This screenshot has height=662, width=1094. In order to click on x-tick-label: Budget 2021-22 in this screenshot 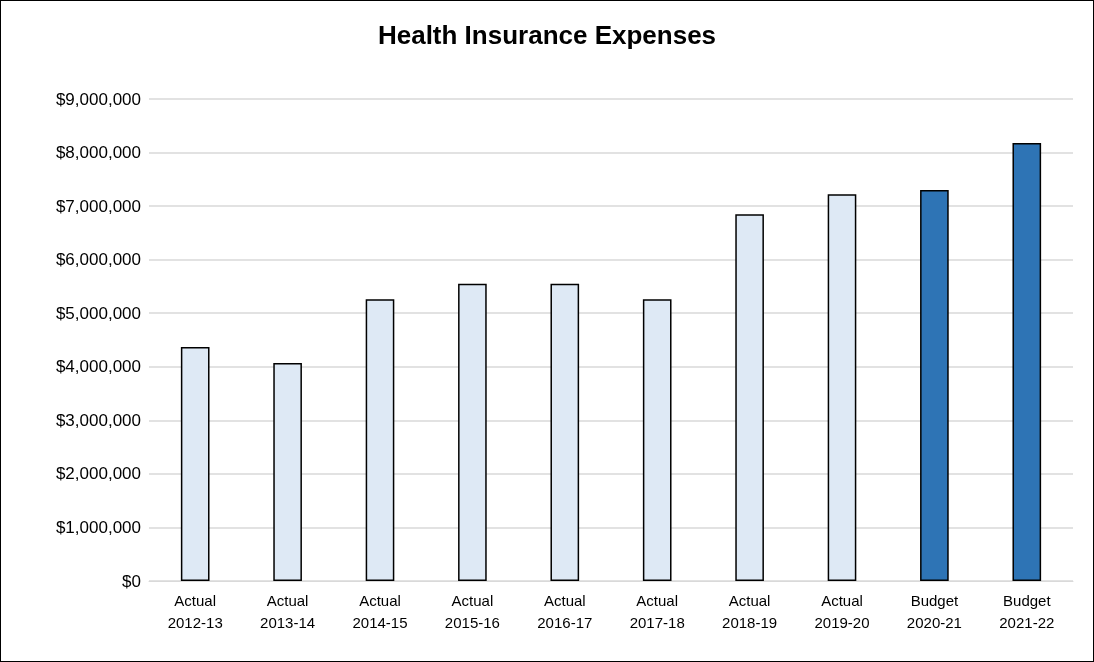, I will do `click(1027, 611)`.